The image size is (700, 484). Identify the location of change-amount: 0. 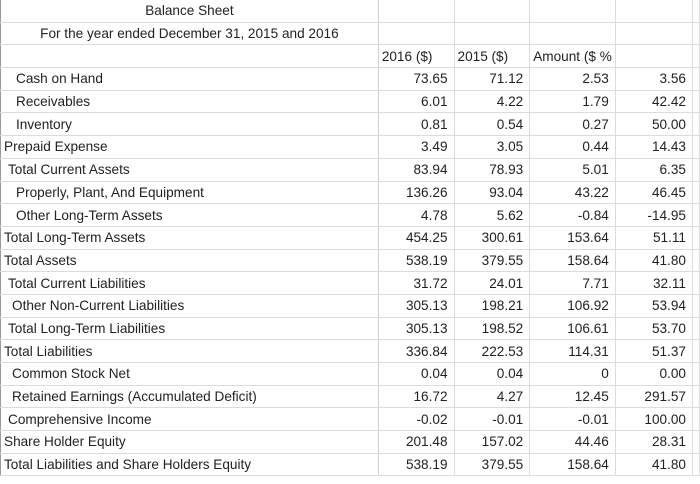
(572, 374).